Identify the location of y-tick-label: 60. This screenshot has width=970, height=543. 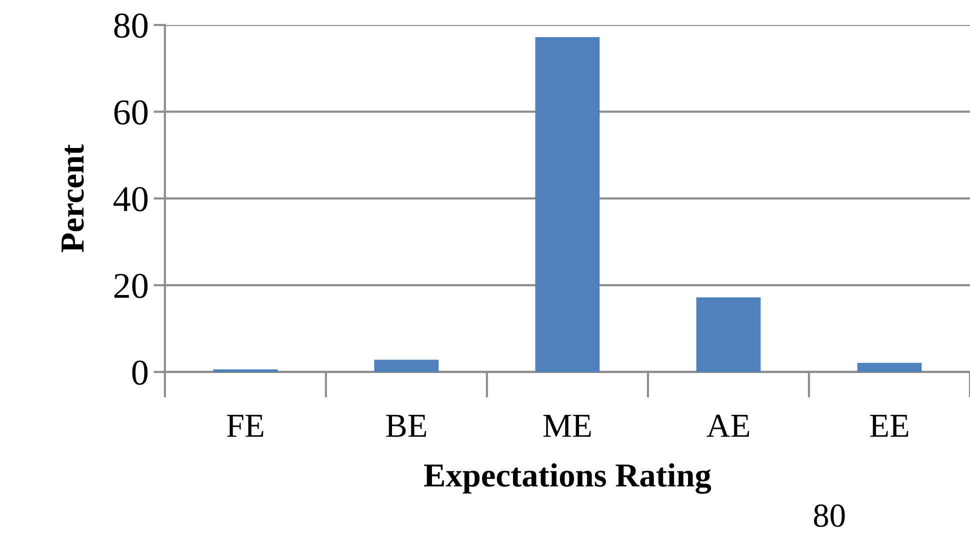
(131, 112).